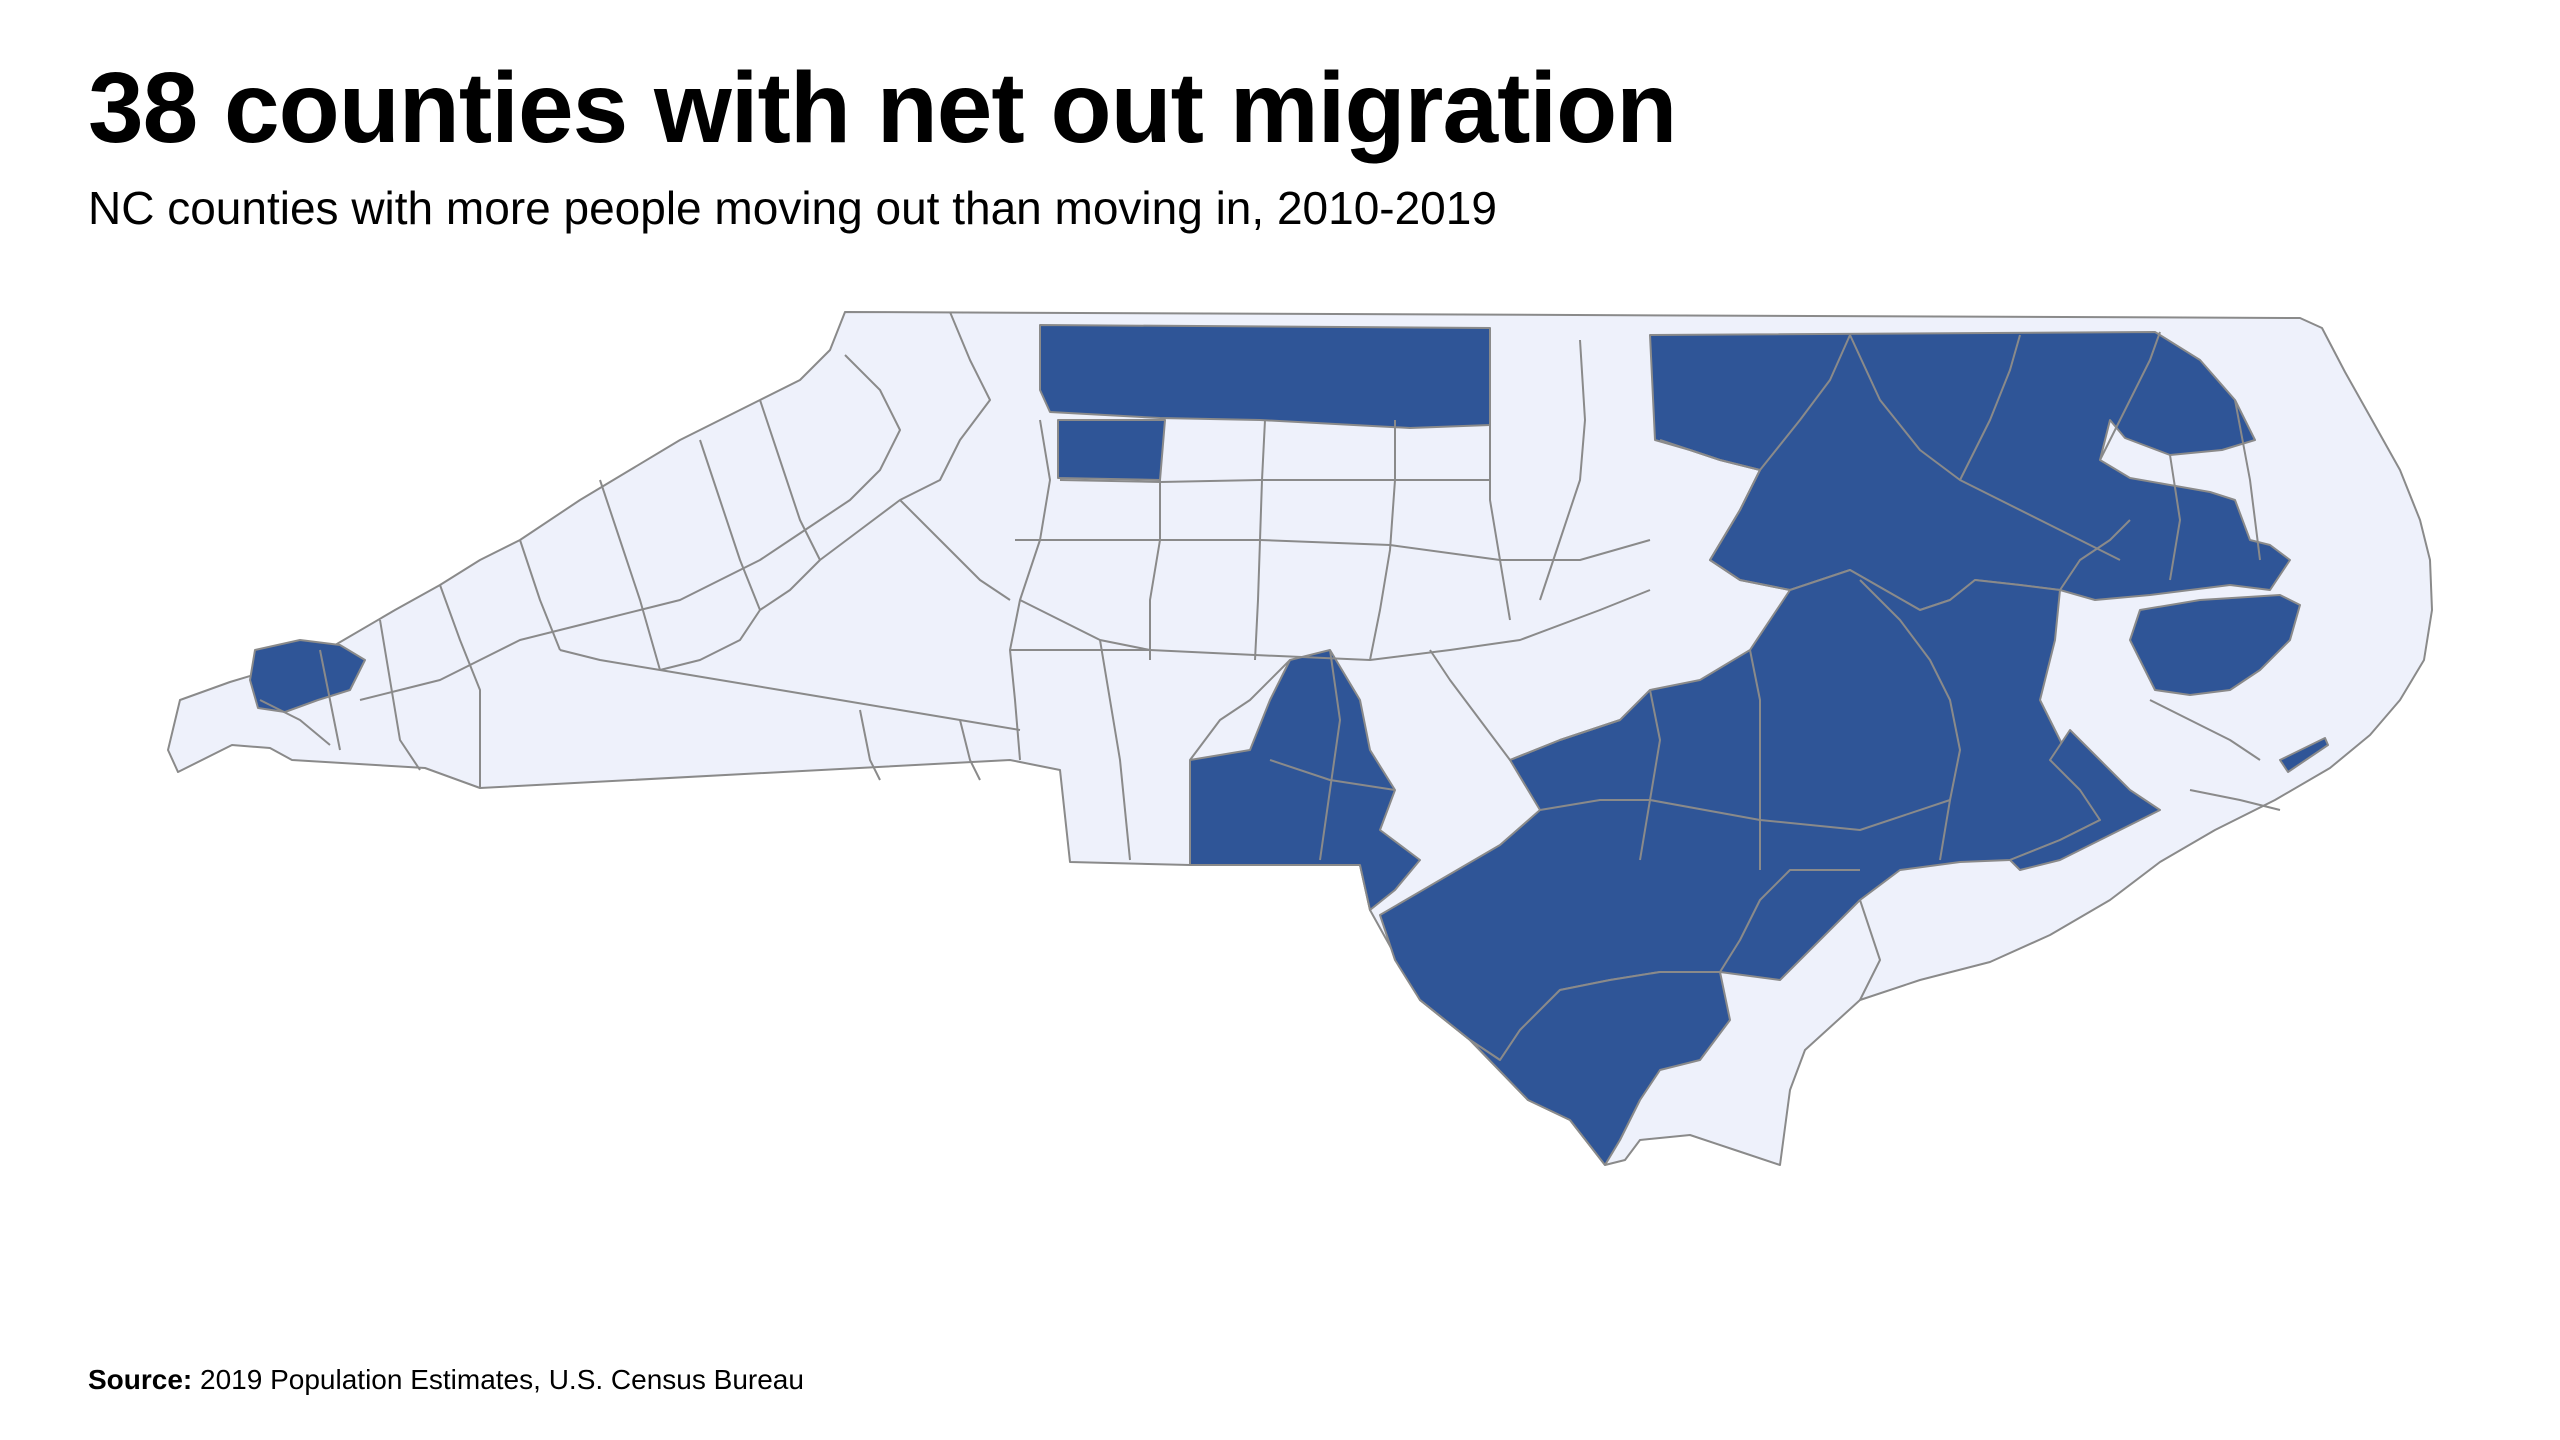 Image resolution: width=2560 pixels, height=1440 pixels. What do you see at coordinates (2215, 645) in the screenshot?
I see `county-highlight-hyde` at bounding box center [2215, 645].